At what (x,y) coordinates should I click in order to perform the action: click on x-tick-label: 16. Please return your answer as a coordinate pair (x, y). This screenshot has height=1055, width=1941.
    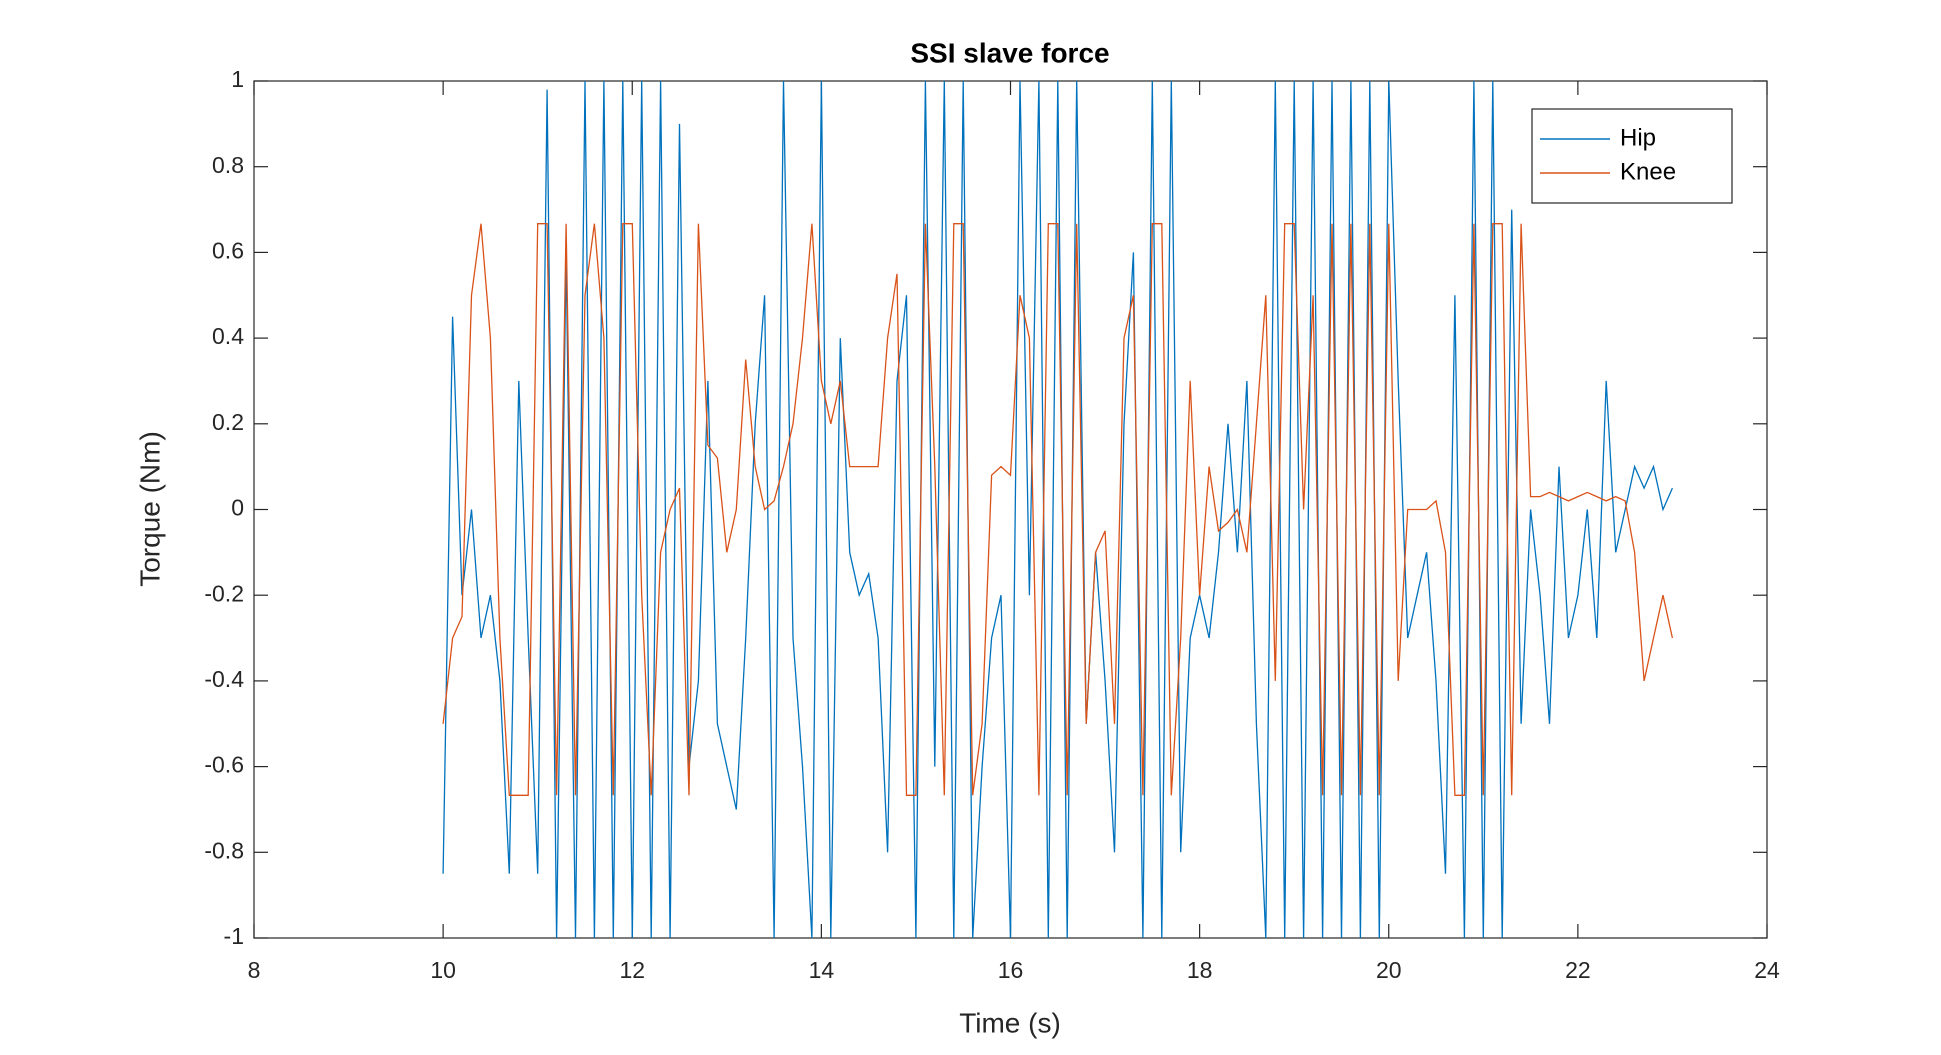
    Looking at the image, I should click on (1011, 970).